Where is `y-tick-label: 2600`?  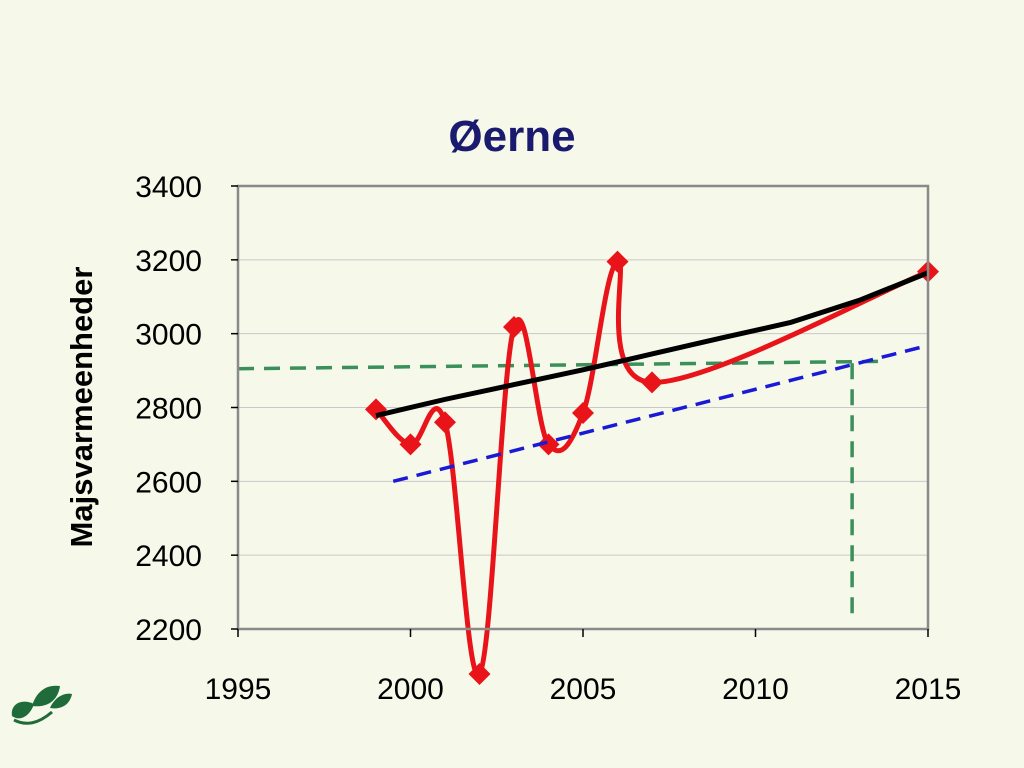
y-tick-label: 2600 is located at coordinates (168, 482).